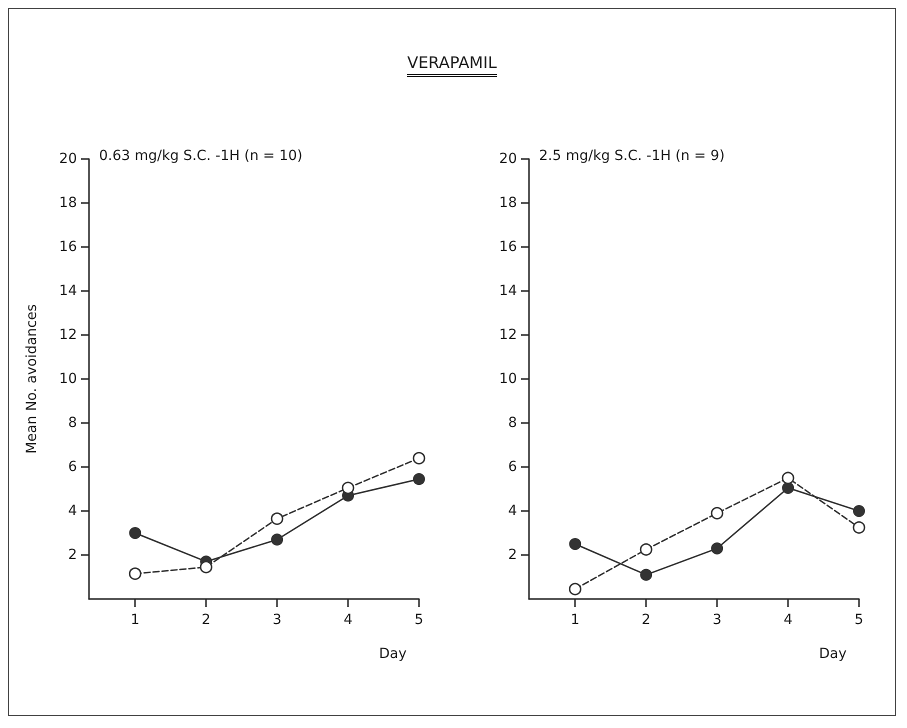  What do you see at coordinates (32, 379) in the screenshot?
I see `y-axis-title: Mean No. avoidances` at bounding box center [32, 379].